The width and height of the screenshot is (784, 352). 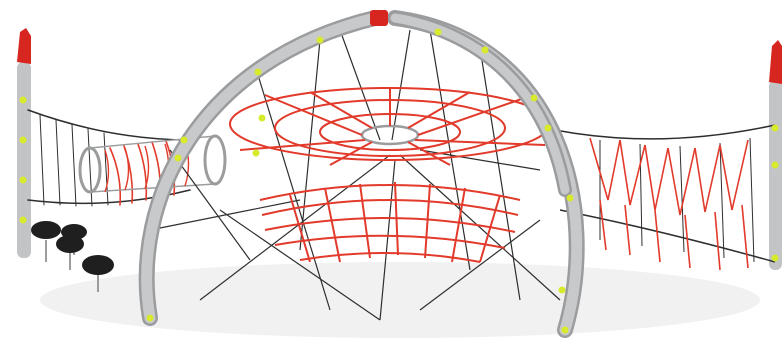 What do you see at coordinates (152, 164) in the screenshot?
I see `rope-tunnel` at bounding box center [152, 164].